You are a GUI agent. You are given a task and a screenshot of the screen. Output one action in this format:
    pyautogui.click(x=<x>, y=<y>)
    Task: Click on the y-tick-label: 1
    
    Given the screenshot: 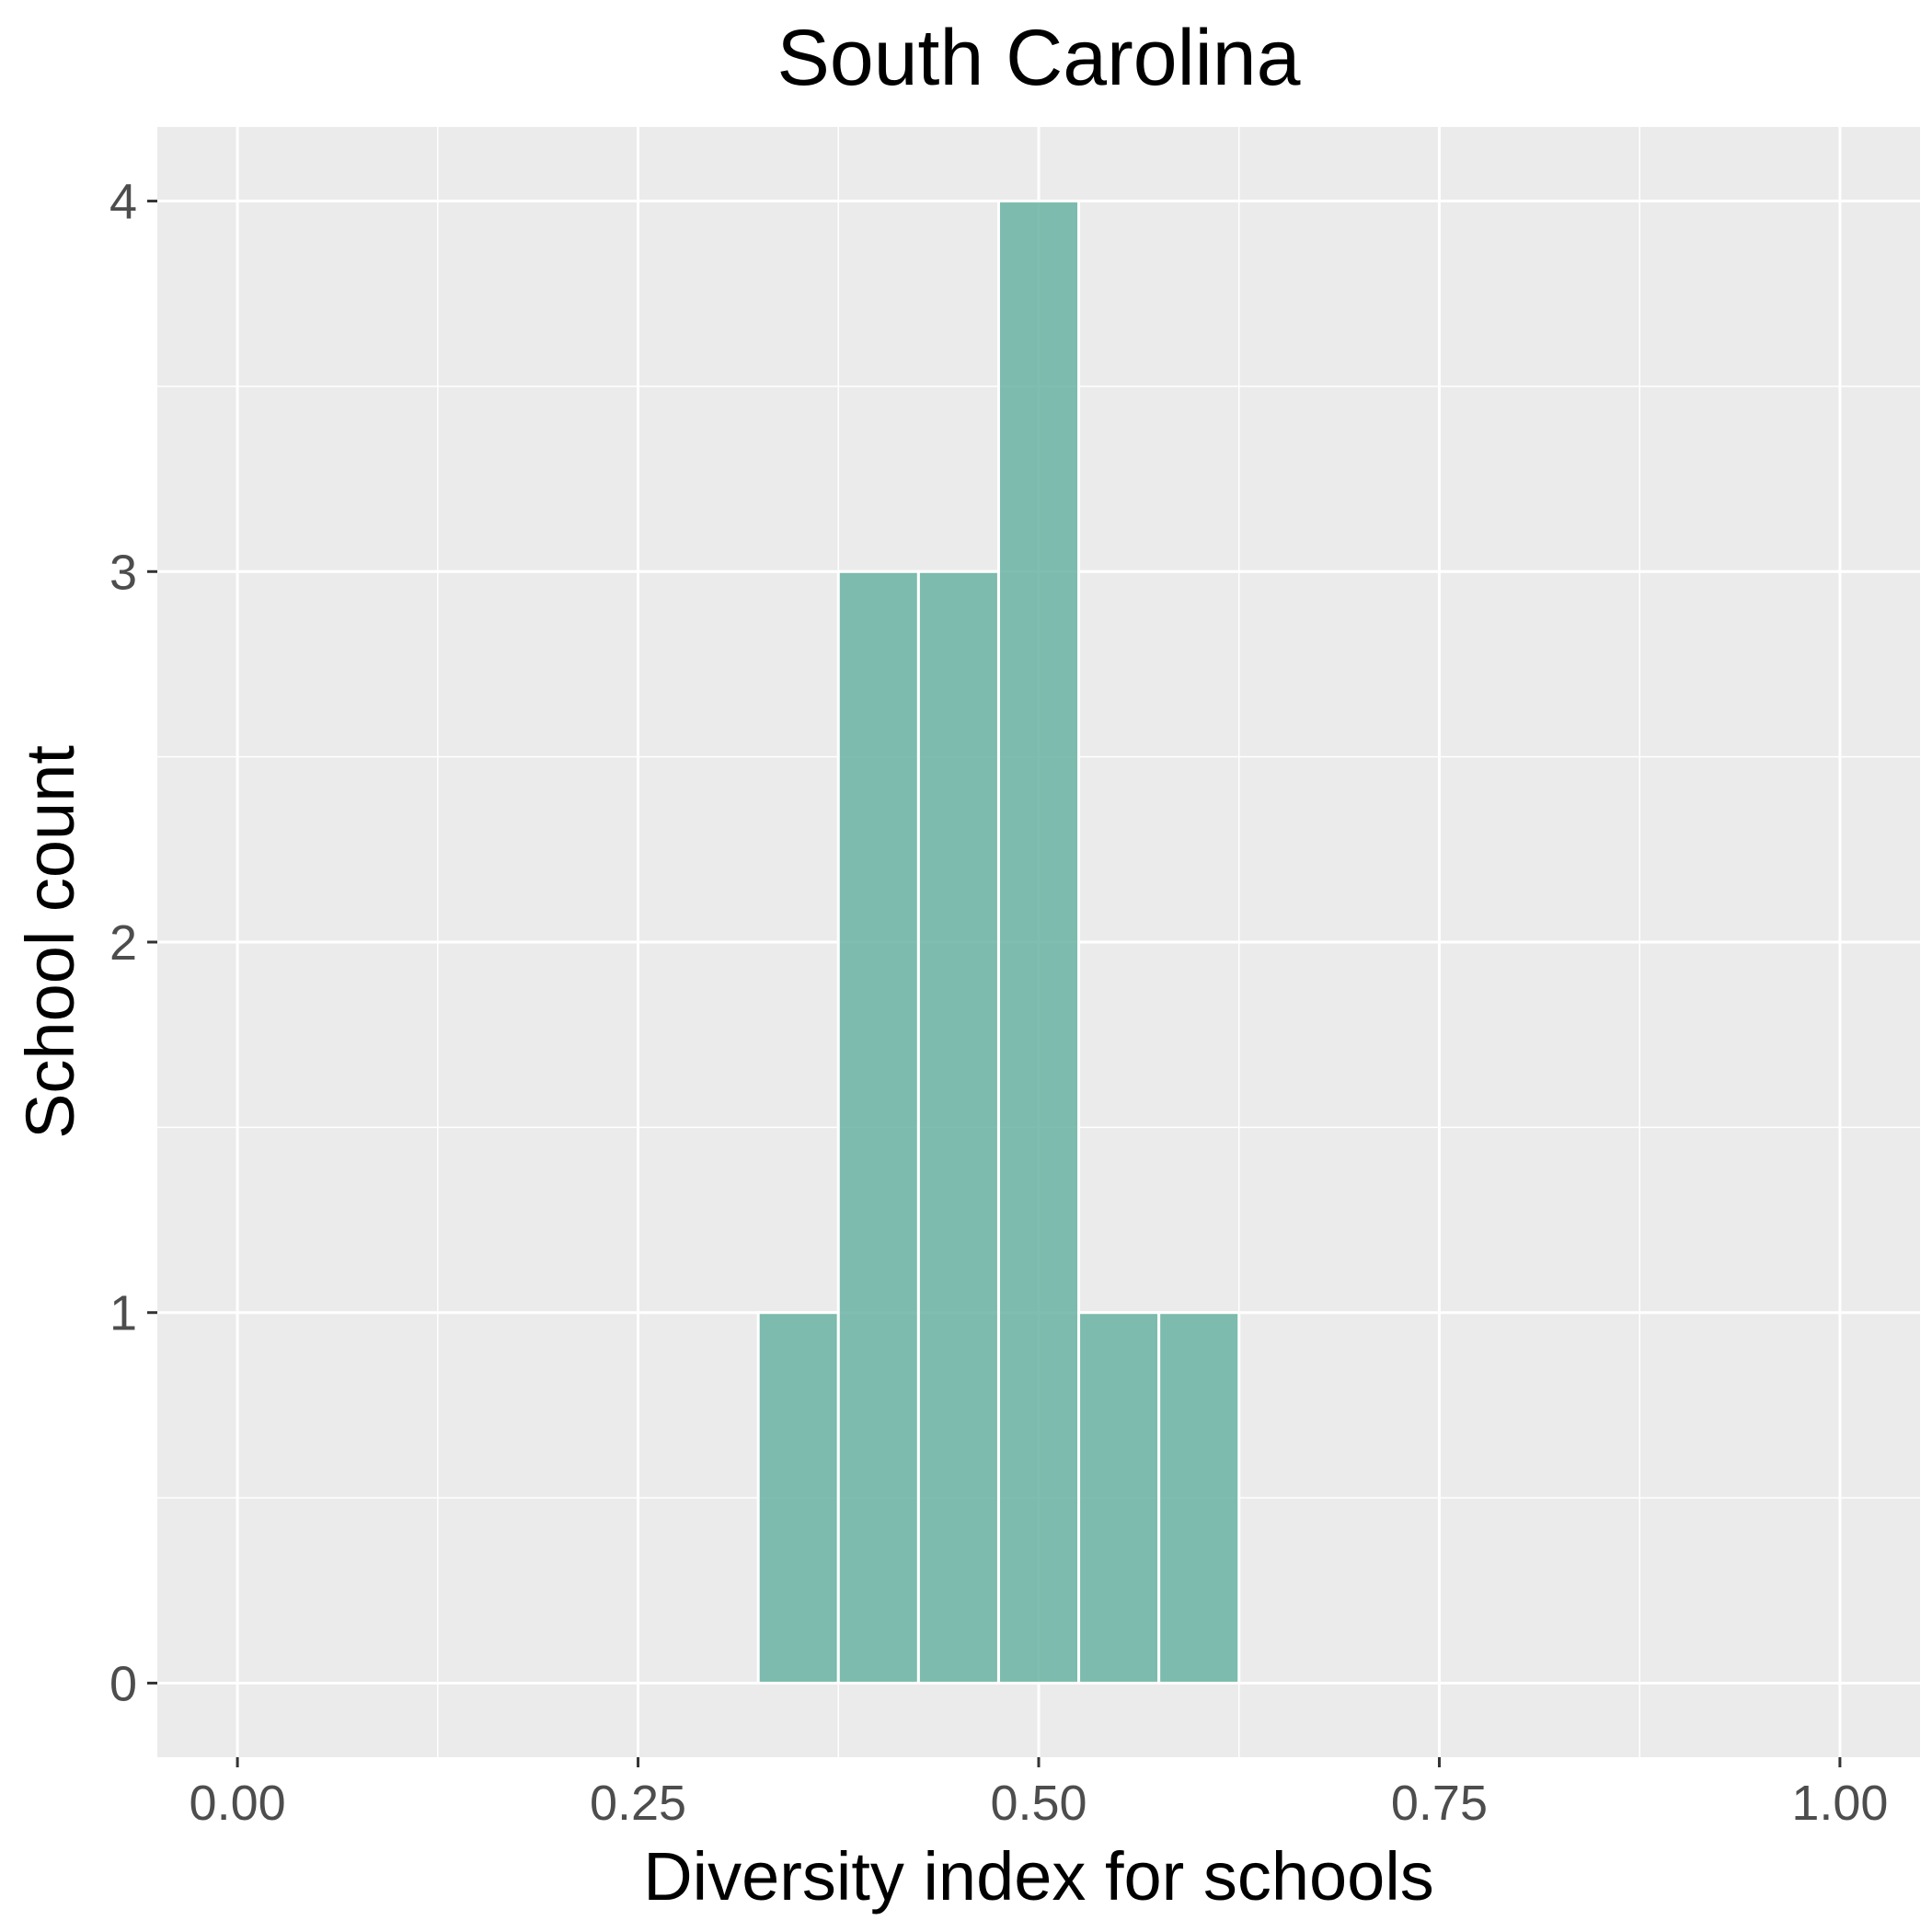 What is the action you would take?
    pyautogui.click(x=123, y=1313)
    